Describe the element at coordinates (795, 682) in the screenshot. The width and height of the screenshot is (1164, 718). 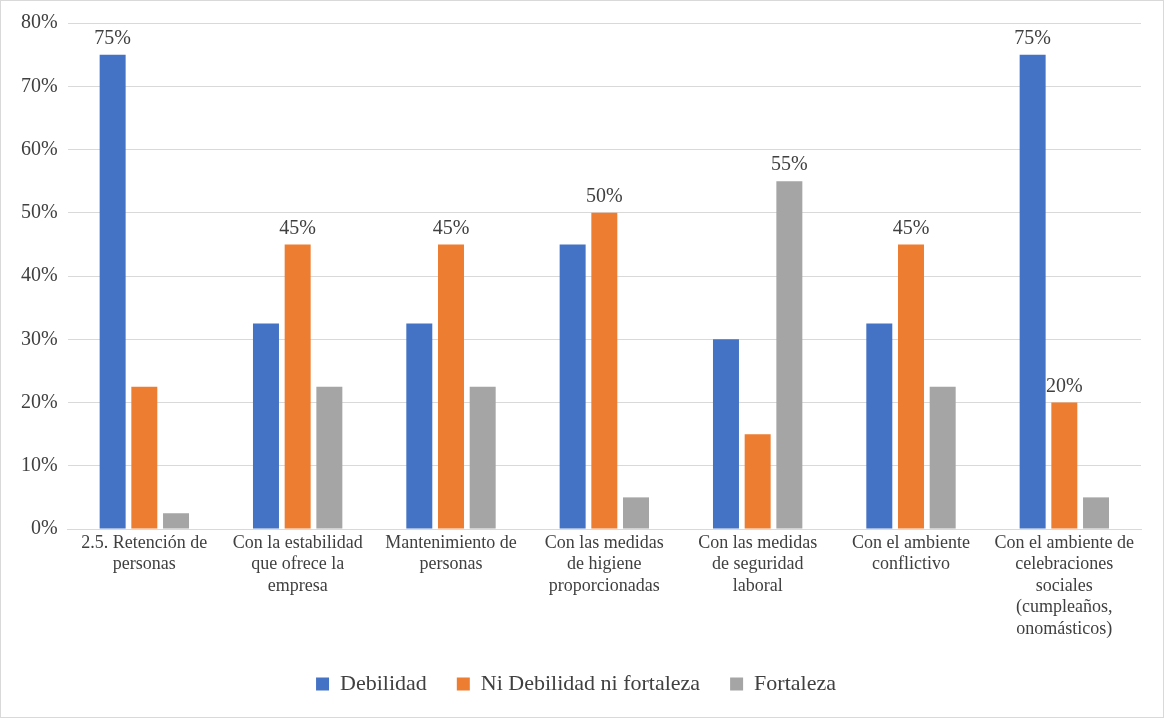
I see `legend-label: Fortaleza` at that location.